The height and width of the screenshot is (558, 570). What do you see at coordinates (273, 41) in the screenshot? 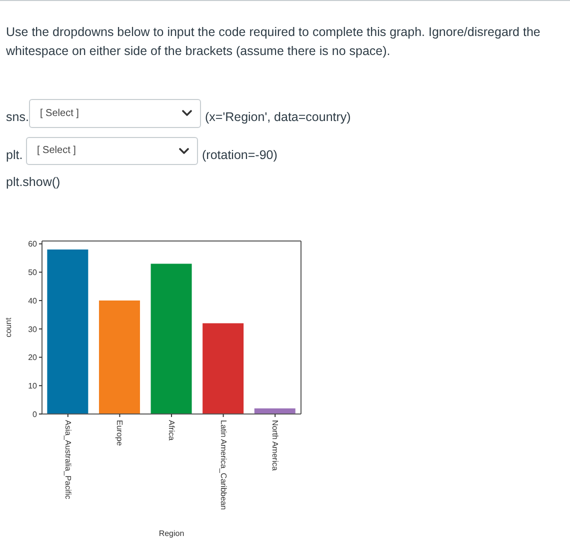
I see `chart-title: Use the dropdowns below to input the code required to complete this graph. Ignore/disregard the whitespace on either side of the brackets (assume there is no space).` at bounding box center [273, 41].